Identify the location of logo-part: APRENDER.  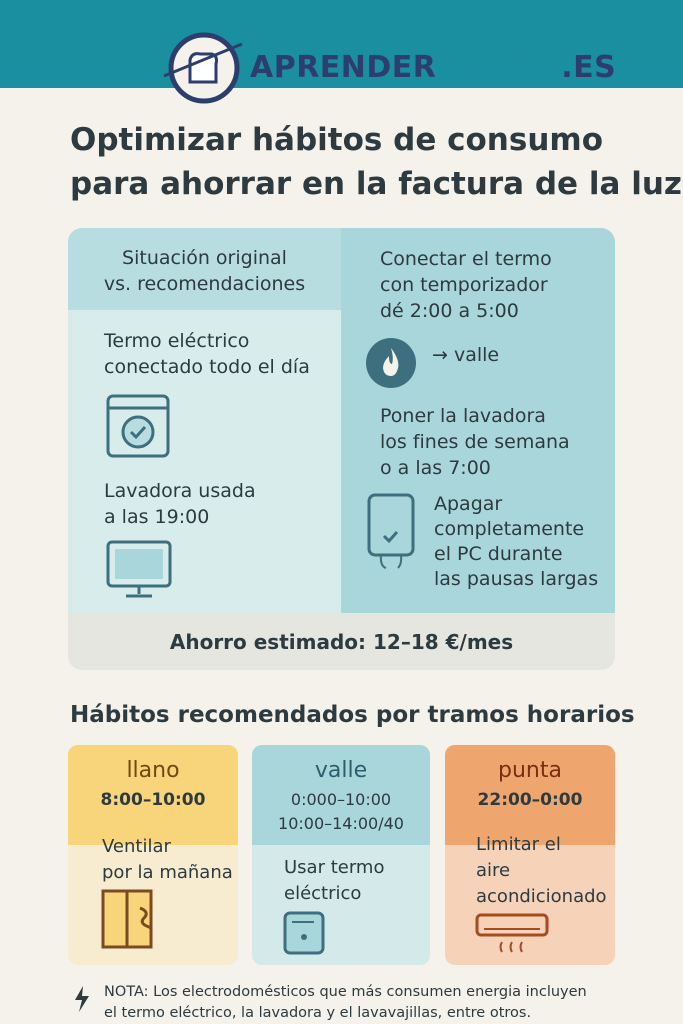
(343, 67).